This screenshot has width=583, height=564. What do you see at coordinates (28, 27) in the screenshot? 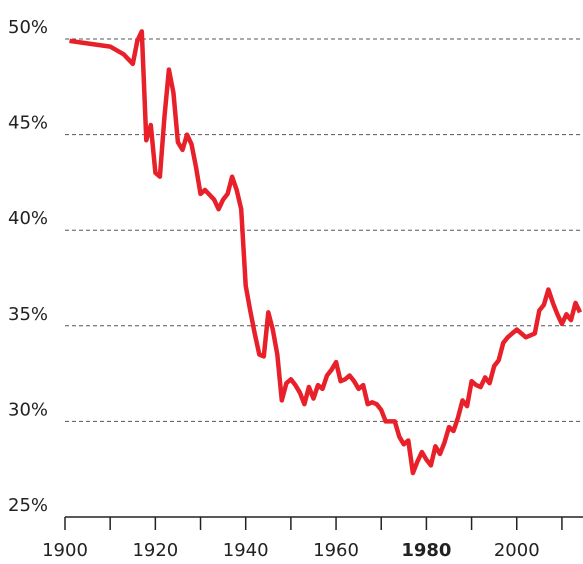
I see `y-tick-label: 50%` at bounding box center [28, 27].